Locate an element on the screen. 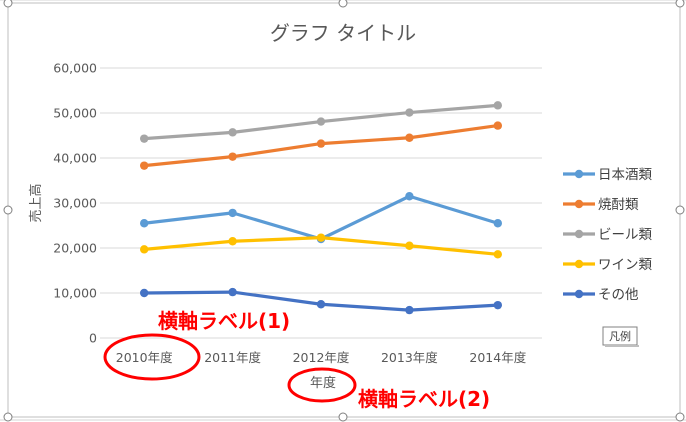 The width and height of the screenshot is (686, 422). legend-label: ビール類 is located at coordinates (625, 235).